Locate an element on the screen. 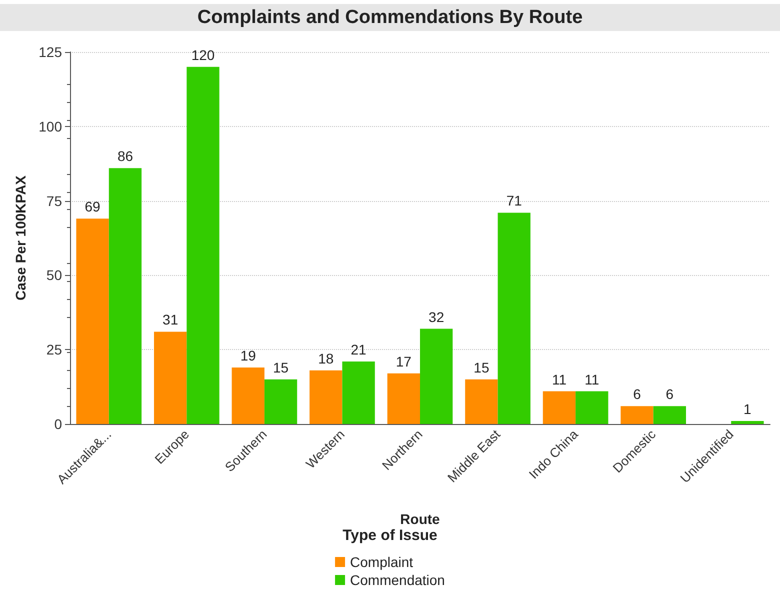 The height and width of the screenshot is (600, 780). data-label: 1 is located at coordinates (748, 409).